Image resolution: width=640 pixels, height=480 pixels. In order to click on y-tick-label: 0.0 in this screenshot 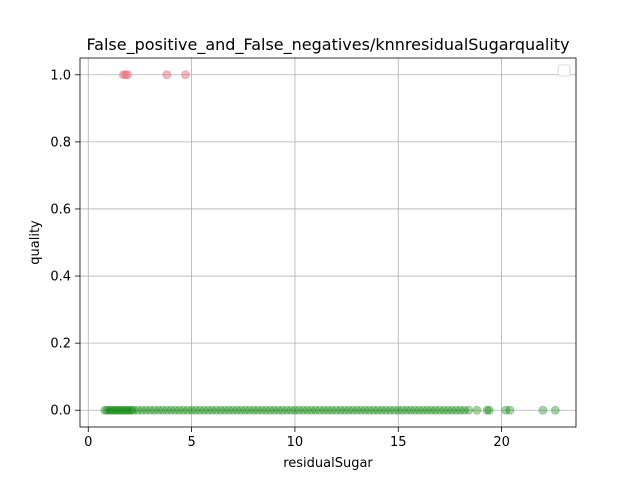, I will do `click(60, 411)`.